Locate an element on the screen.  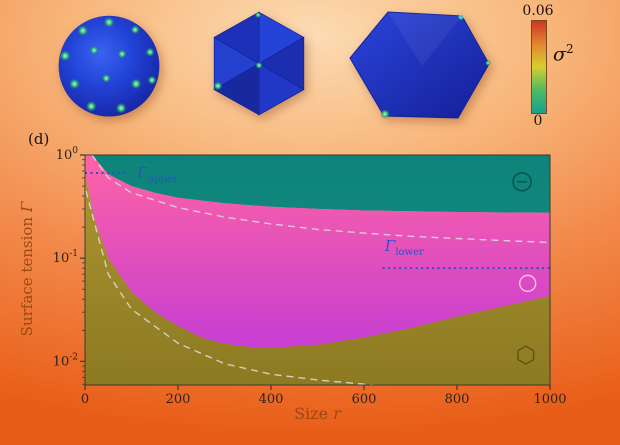
colorbar-max-label: 0.06 is located at coordinates (538, 11).